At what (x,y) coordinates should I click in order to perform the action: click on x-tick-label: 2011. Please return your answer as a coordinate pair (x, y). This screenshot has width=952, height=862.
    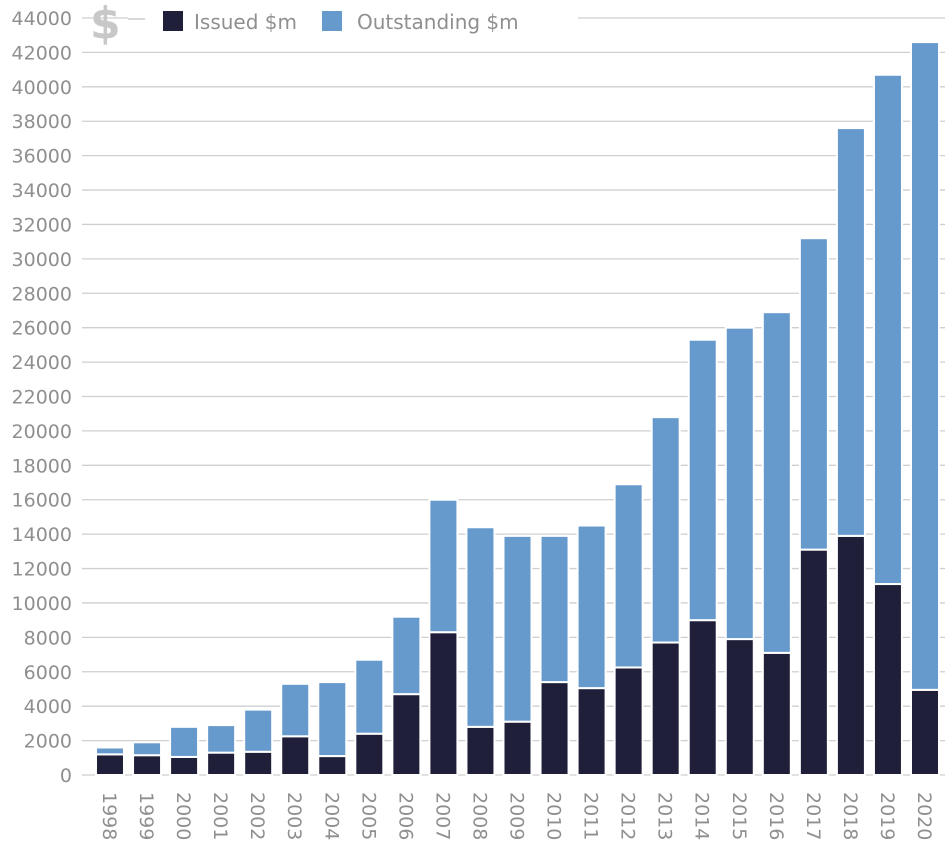
    Looking at the image, I should click on (591, 816).